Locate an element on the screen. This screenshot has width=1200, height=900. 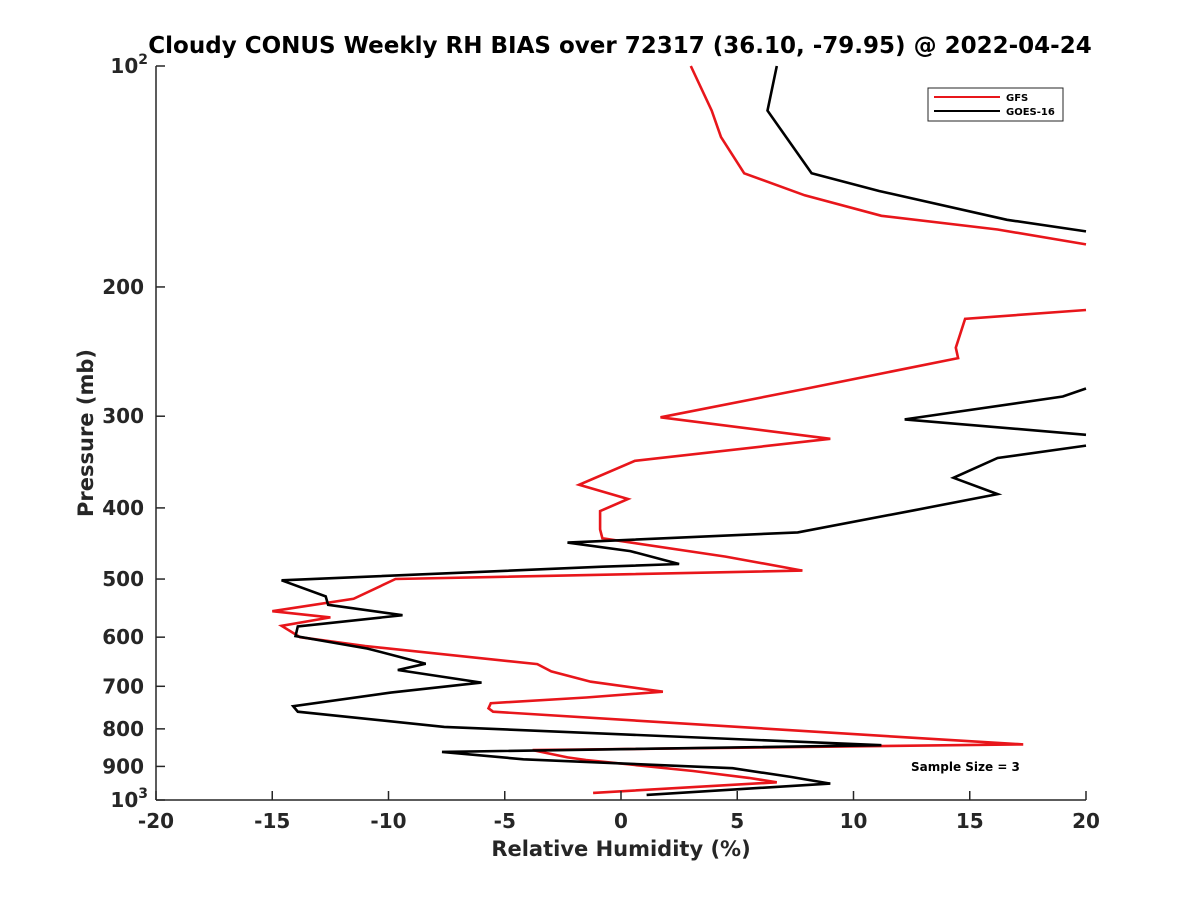
y-tick-label: 400 is located at coordinates (123, 508).